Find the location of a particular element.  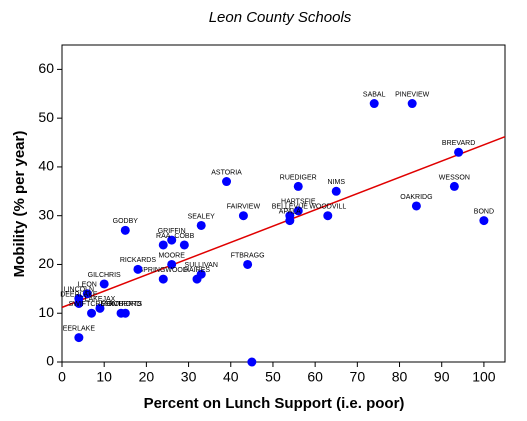

point-label: ASTORIA is located at coordinates (226, 172).